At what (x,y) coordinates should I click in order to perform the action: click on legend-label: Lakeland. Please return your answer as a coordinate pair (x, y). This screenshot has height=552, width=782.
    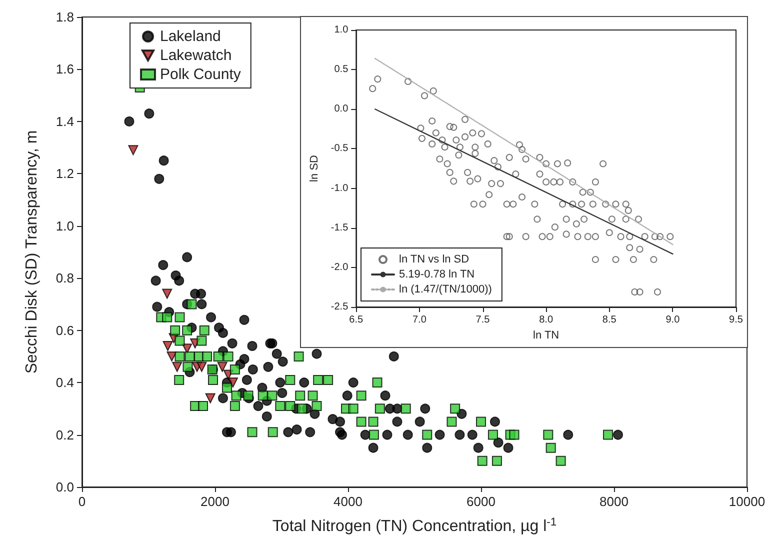
    Looking at the image, I should click on (190, 36).